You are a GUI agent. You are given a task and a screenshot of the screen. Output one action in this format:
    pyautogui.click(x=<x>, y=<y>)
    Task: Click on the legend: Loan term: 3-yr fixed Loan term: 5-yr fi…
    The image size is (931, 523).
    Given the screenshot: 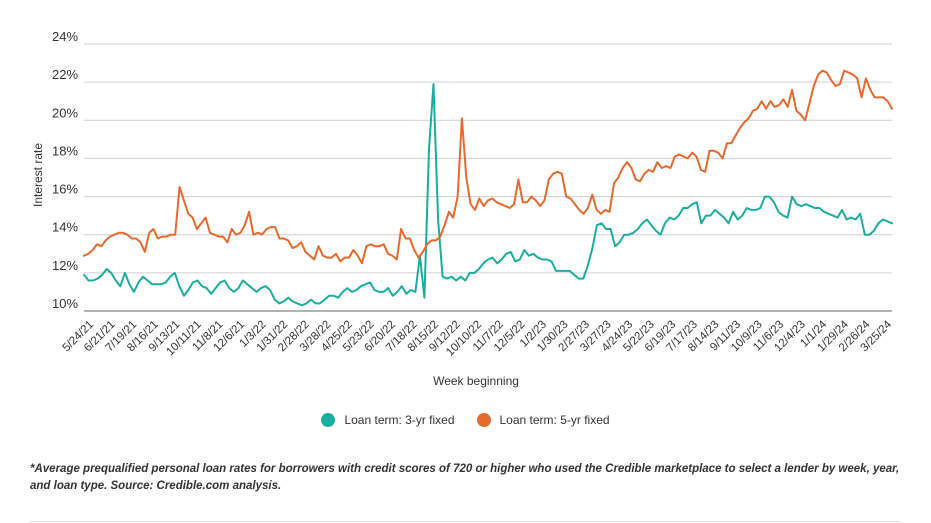 What is the action you would take?
    pyautogui.click(x=465, y=420)
    